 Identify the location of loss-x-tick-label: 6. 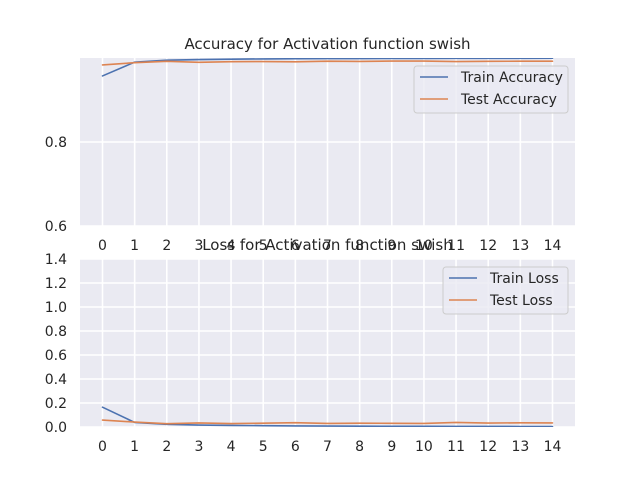
(295, 447).